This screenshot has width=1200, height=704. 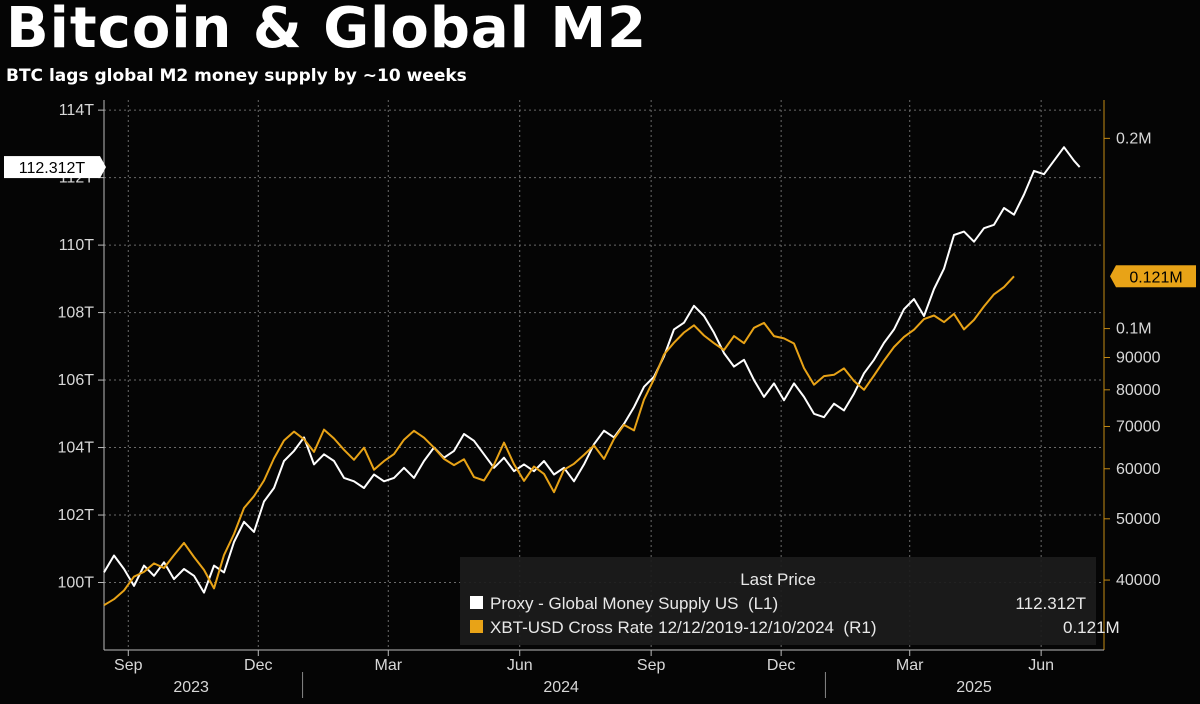 What do you see at coordinates (77, 245) in the screenshot?
I see `left-tick-label: 110T` at bounding box center [77, 245].